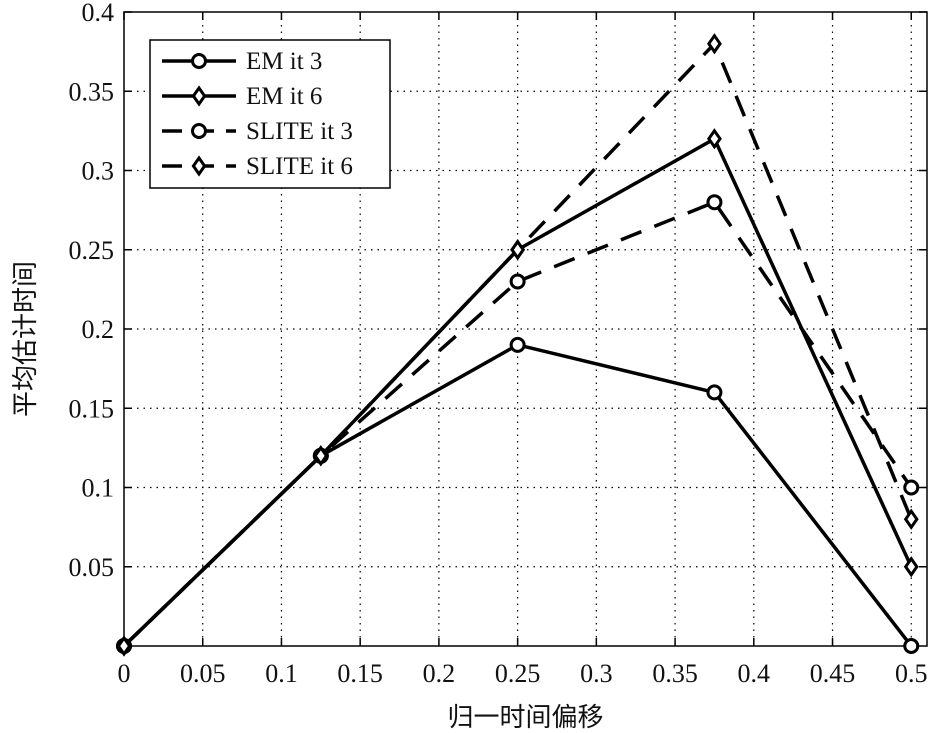  What do you see at coordinates (98, 171) in the screenshot?
I see `y-tick-label: 0.3` at bounding box center [98, 171].